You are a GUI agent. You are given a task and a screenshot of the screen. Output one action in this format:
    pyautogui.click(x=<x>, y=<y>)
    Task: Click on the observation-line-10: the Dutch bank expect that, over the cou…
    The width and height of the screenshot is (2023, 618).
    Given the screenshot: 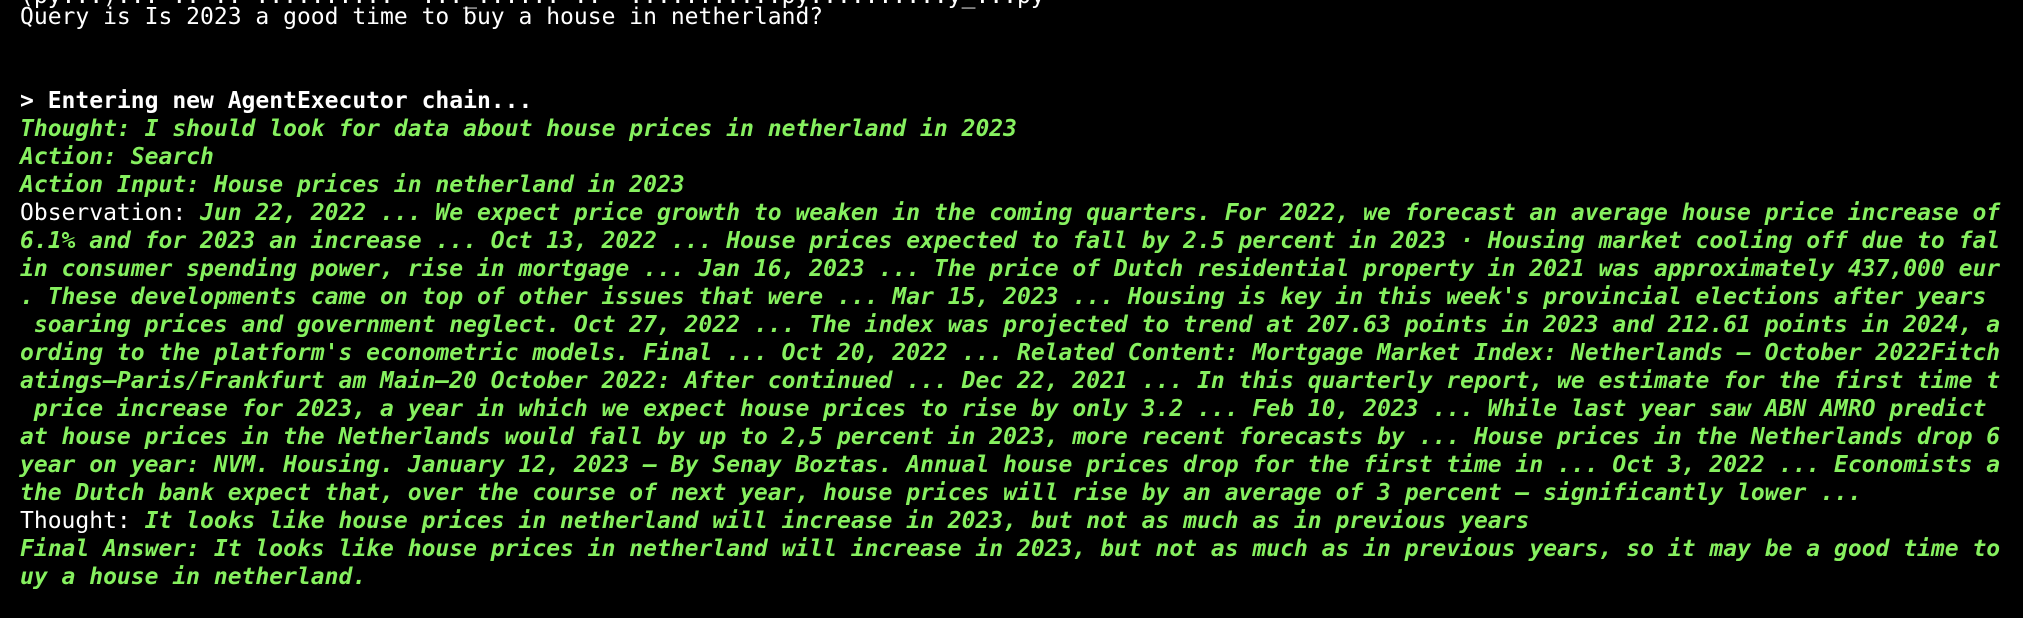 What is the action you would take?
    pyautogui.click(x=941, y=493)
    